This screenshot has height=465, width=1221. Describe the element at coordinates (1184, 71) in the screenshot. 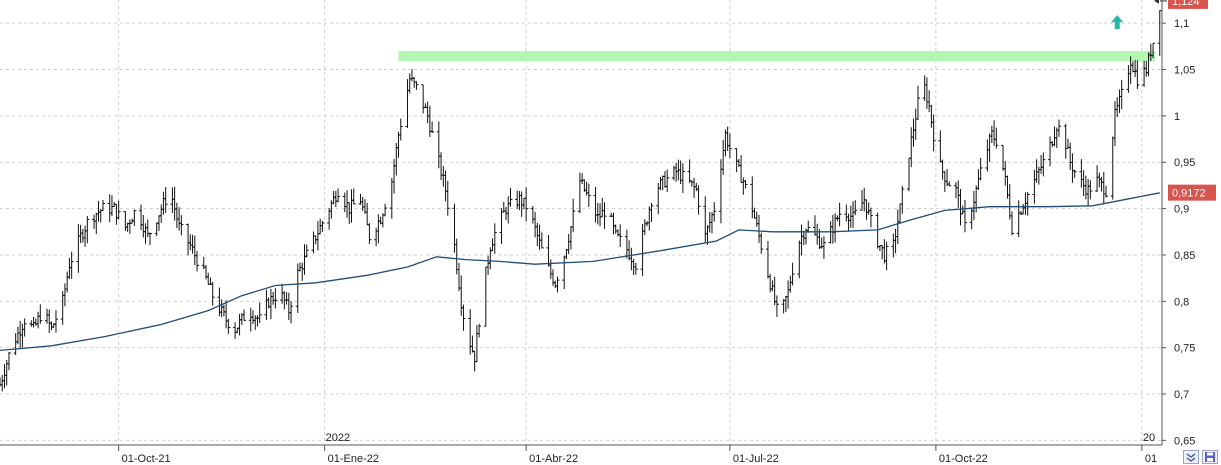

I see `y-tick-label: 1,05` at that location.